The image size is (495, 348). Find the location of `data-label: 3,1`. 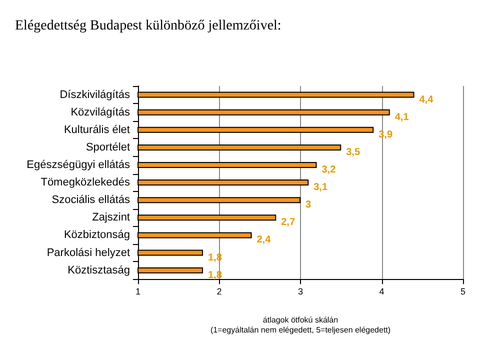

data-label: 3,1 is located at coordinates (321, 188).